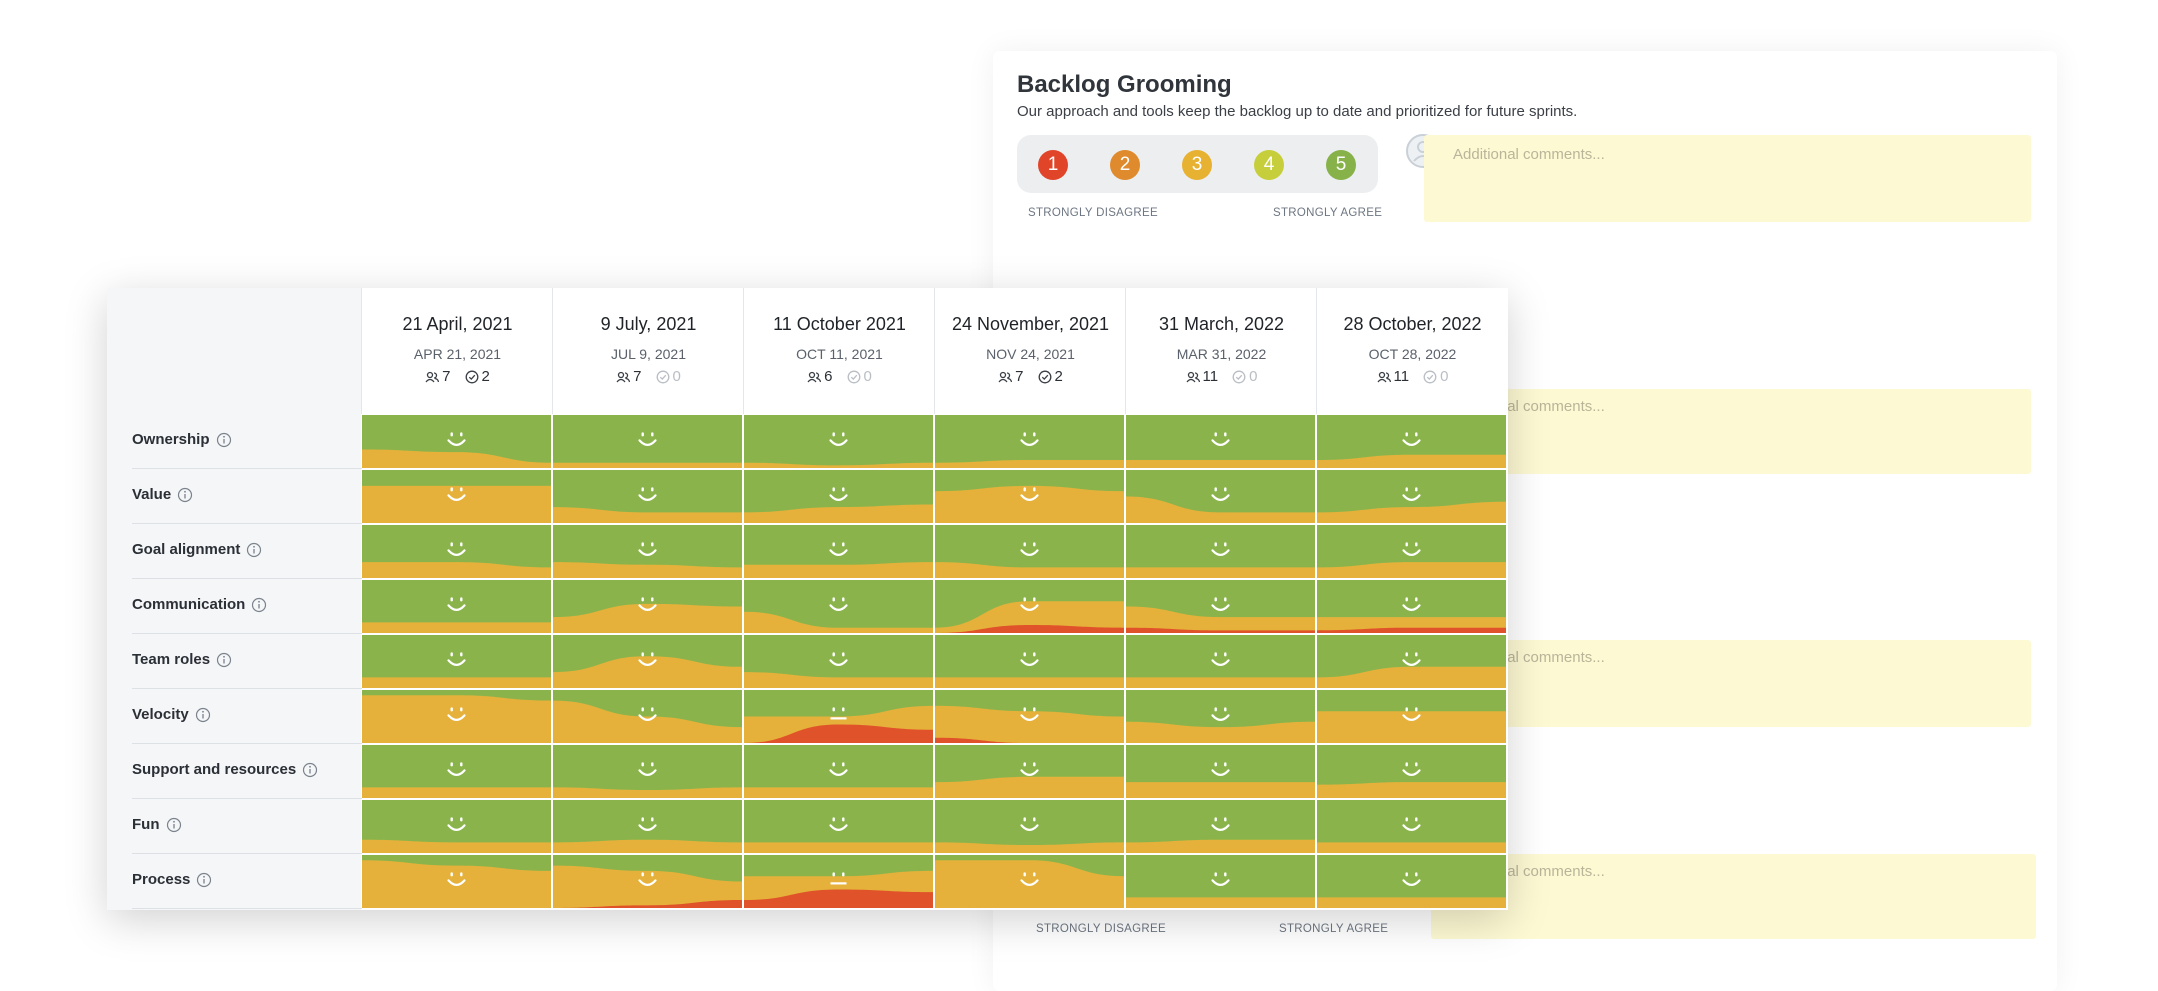 Image resolution: width=2158 pixels, height=991 pixels. I want to click on actions: 0, so click(668, 376).